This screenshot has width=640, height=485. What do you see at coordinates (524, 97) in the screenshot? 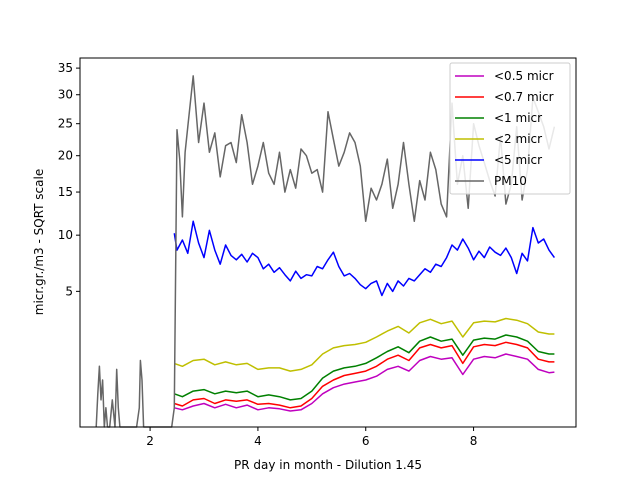
I see `legend-label-1: <0.7 micr` at bounding box center [524, 97].